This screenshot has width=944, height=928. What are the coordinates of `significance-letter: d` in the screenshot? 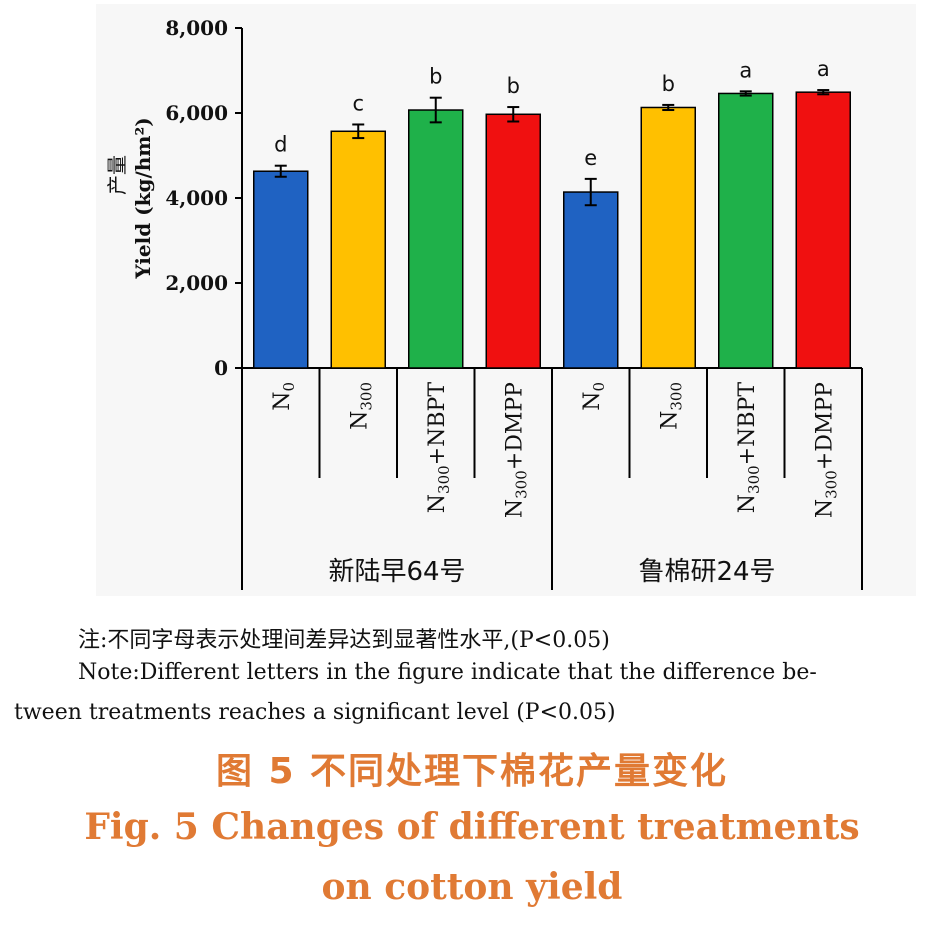 It's located at (280, 145).